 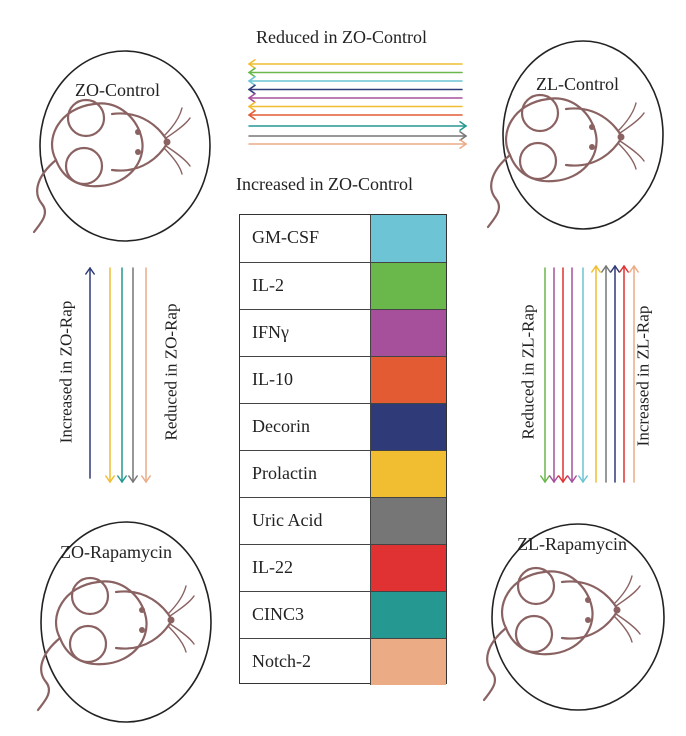 What do you see at coordinates (343, 567) in the screenshot?
I see `legend-row: IL-22` at bounding box center [343, 567].